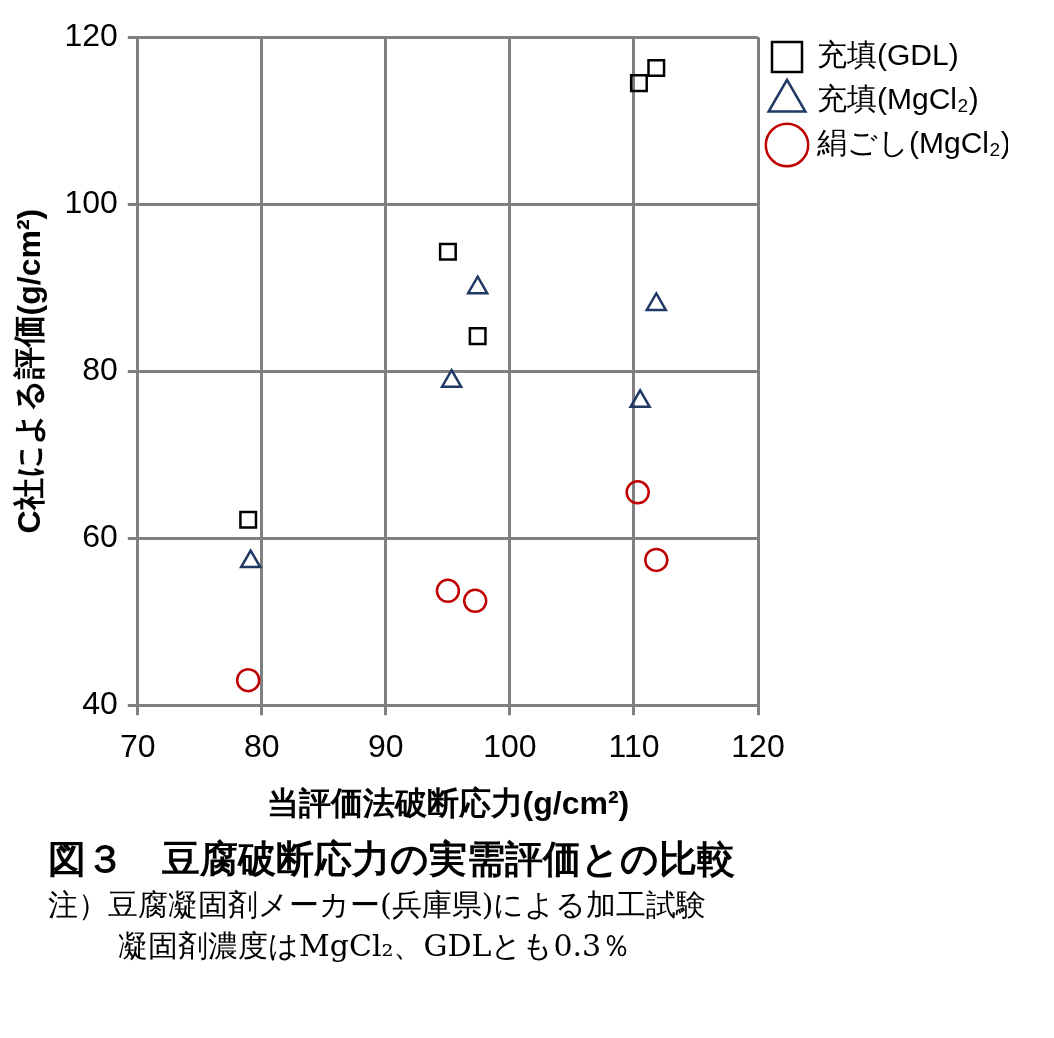 The height and width of the screenshot is (1038, 1054). What do you see at coordinates (448, 802) in the screenshot?
I see `x-axis-title: 当評価法破断応力(g/cm²)` at bounding box center [448, 802].